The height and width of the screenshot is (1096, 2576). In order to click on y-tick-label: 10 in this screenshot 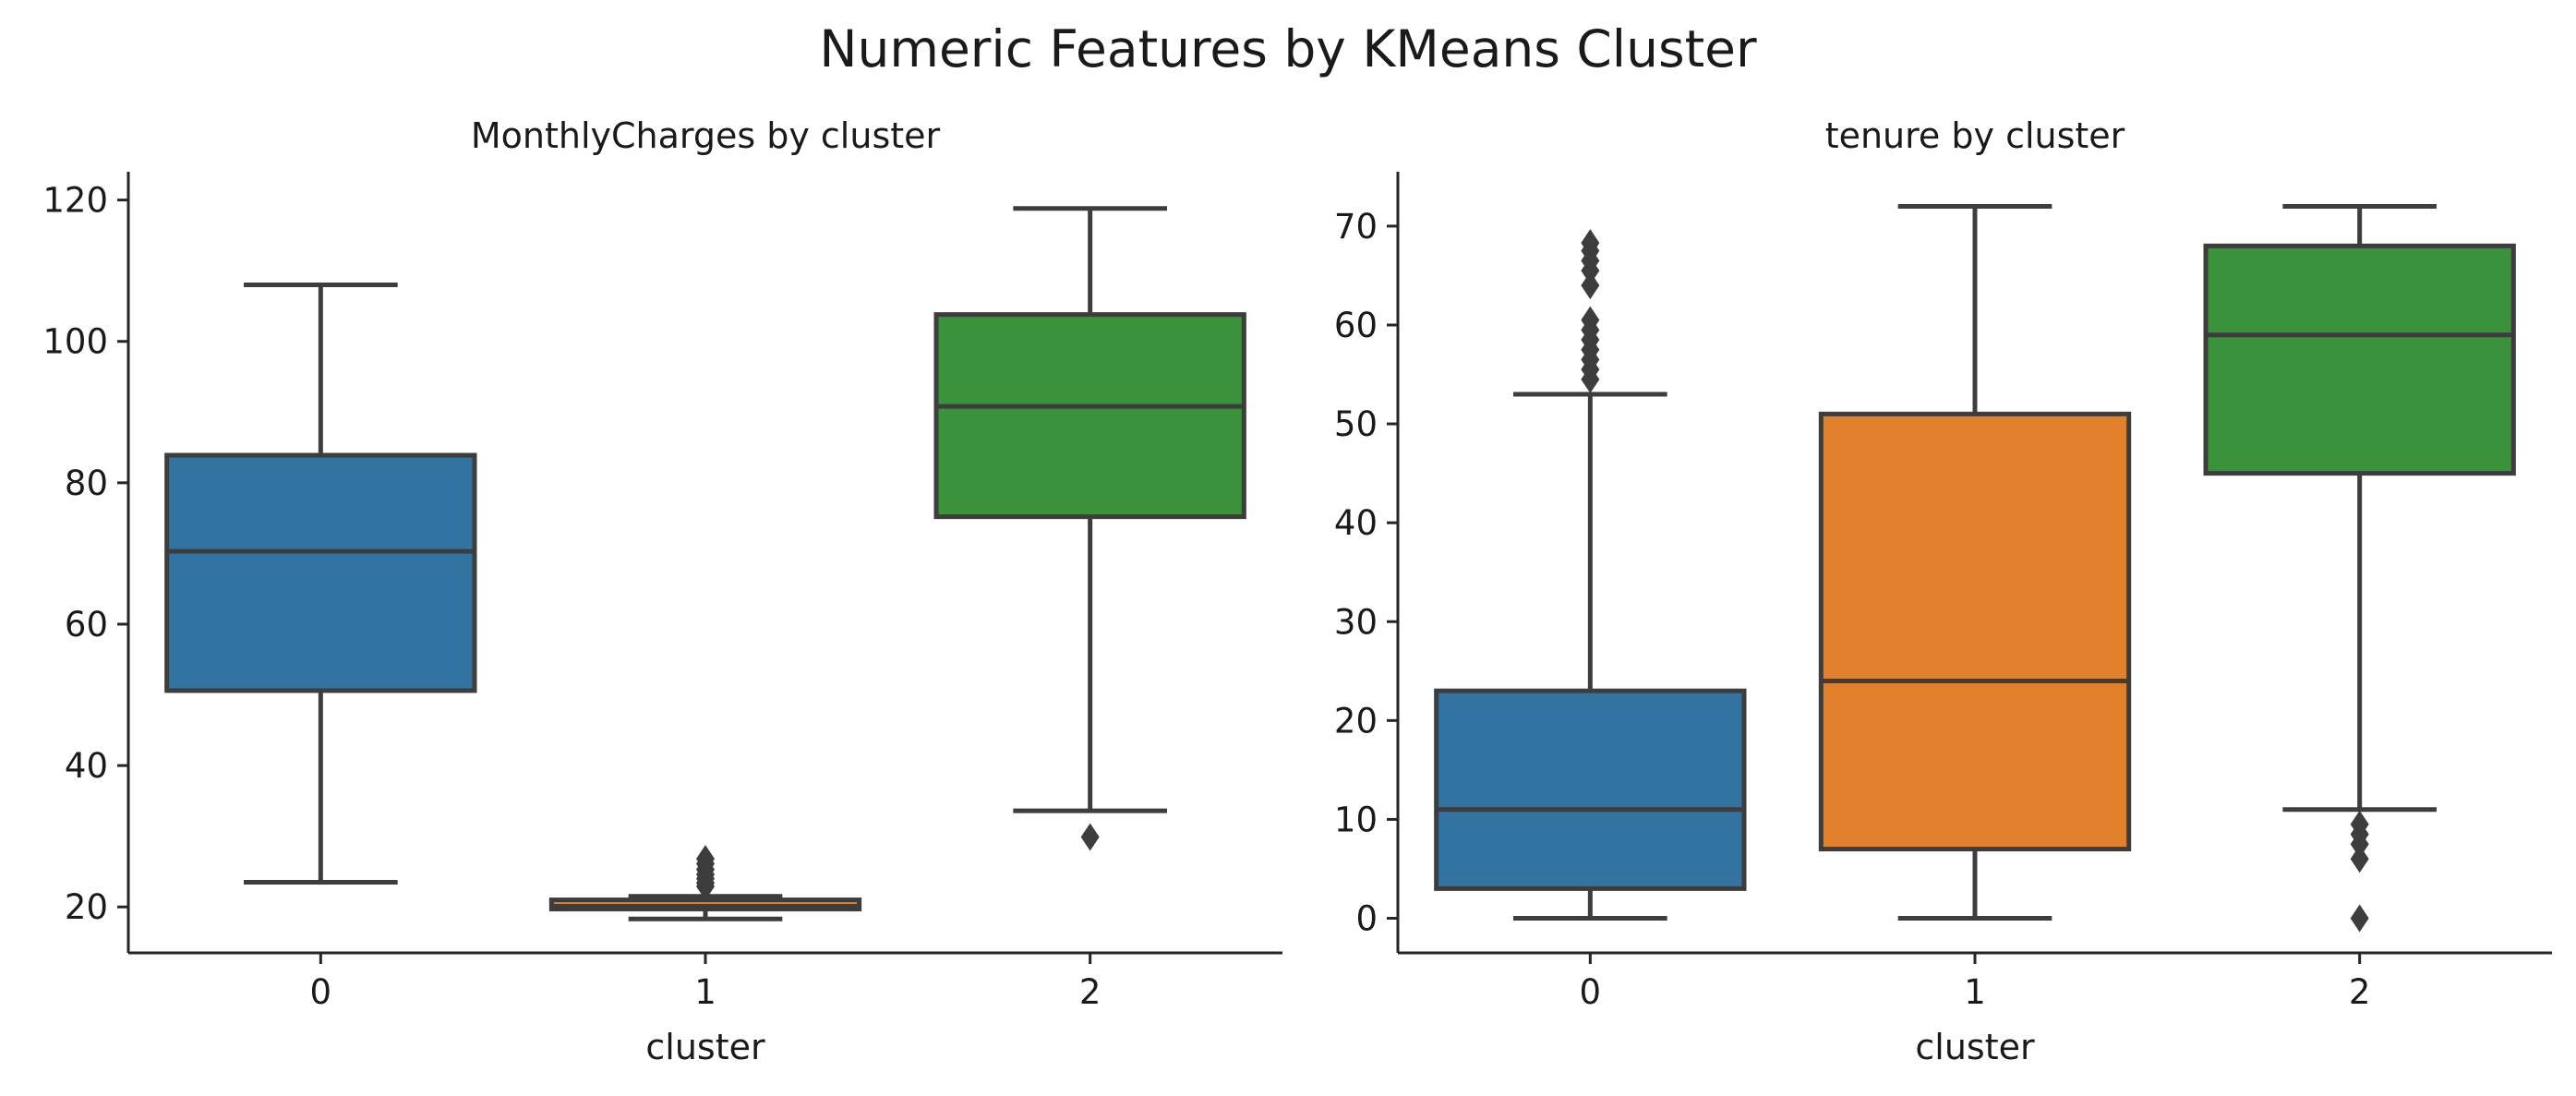, I will do `click(1356, 819)`.